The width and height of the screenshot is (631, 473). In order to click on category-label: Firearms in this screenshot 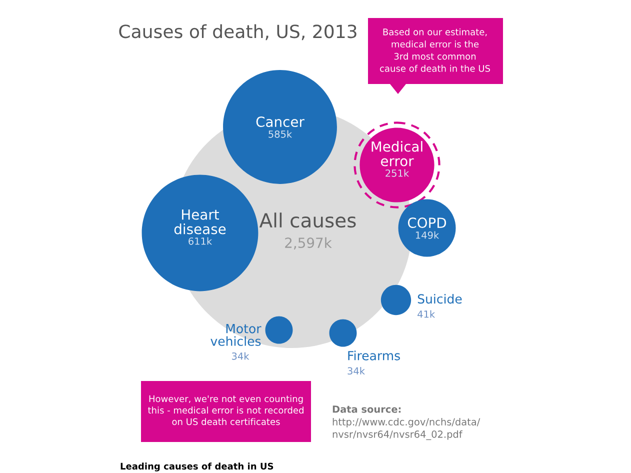, I will do `click(374, 355)`.